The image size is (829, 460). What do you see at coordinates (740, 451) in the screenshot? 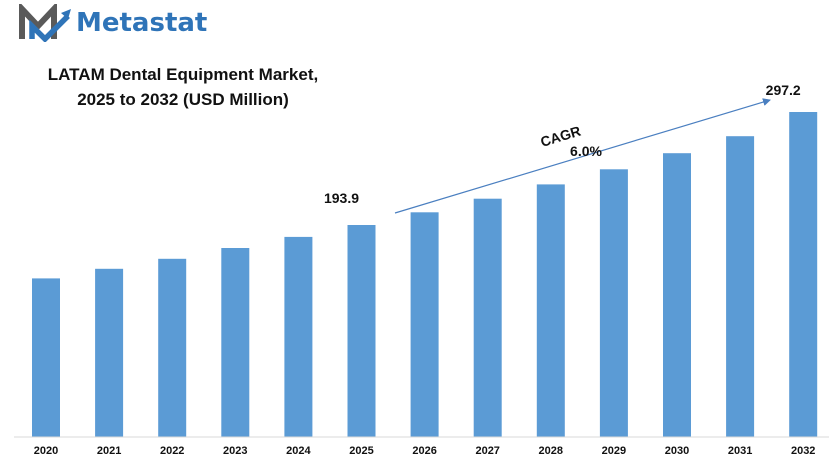
I see `x-tick-label-2031: 2031` at bounding box center [740, 451].